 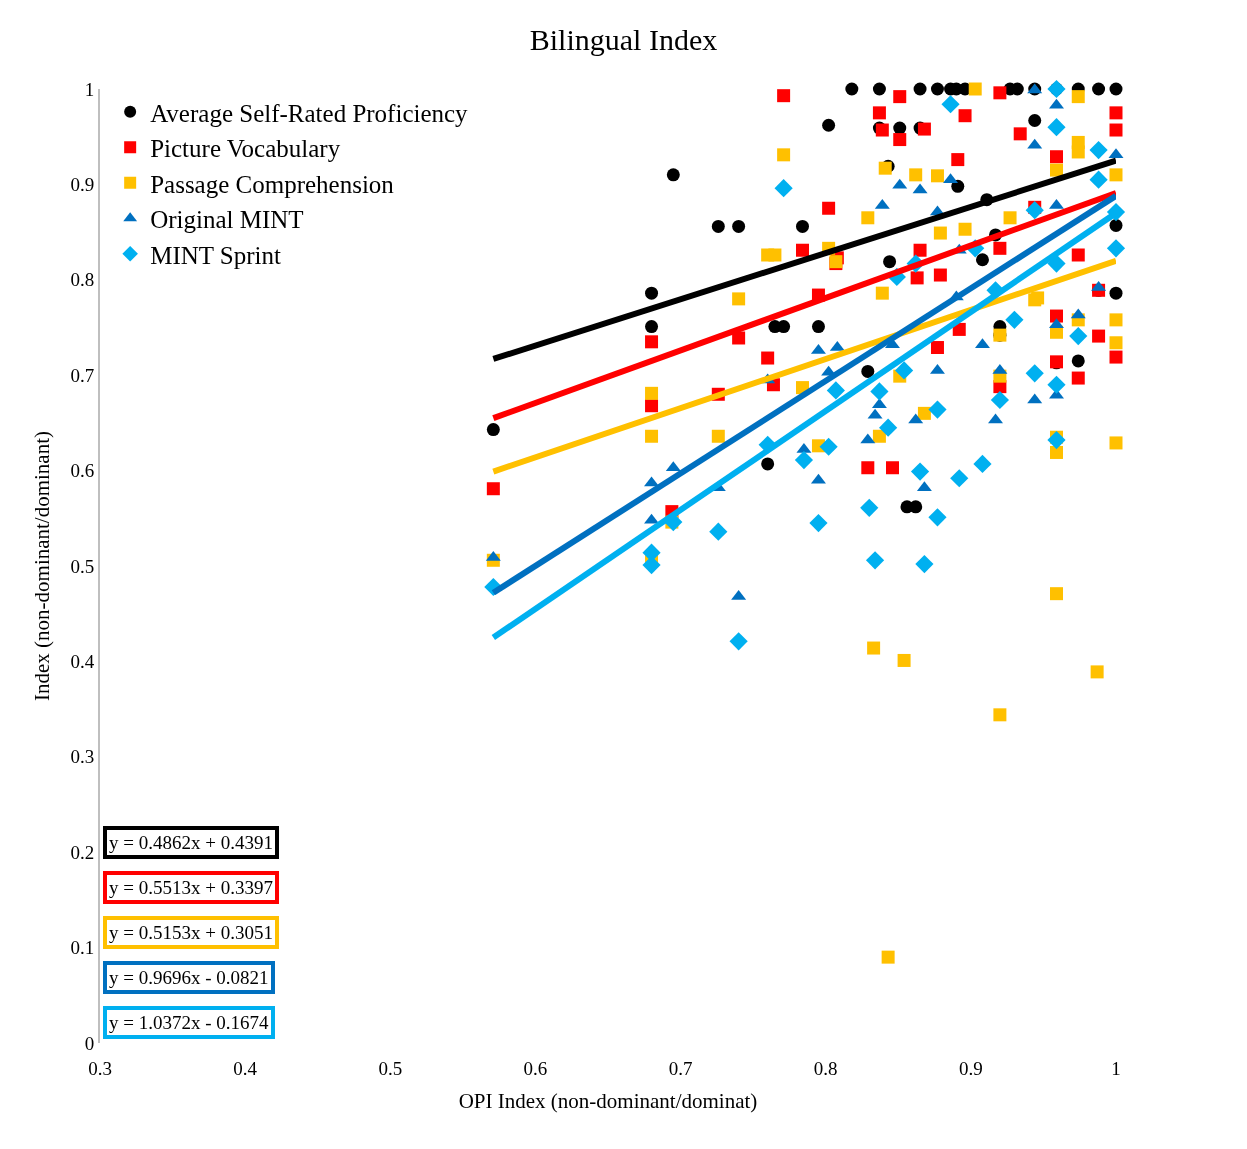 I want to click on y-axis-title: Index (non-dominant/dominant), so click(x=42, y=566).